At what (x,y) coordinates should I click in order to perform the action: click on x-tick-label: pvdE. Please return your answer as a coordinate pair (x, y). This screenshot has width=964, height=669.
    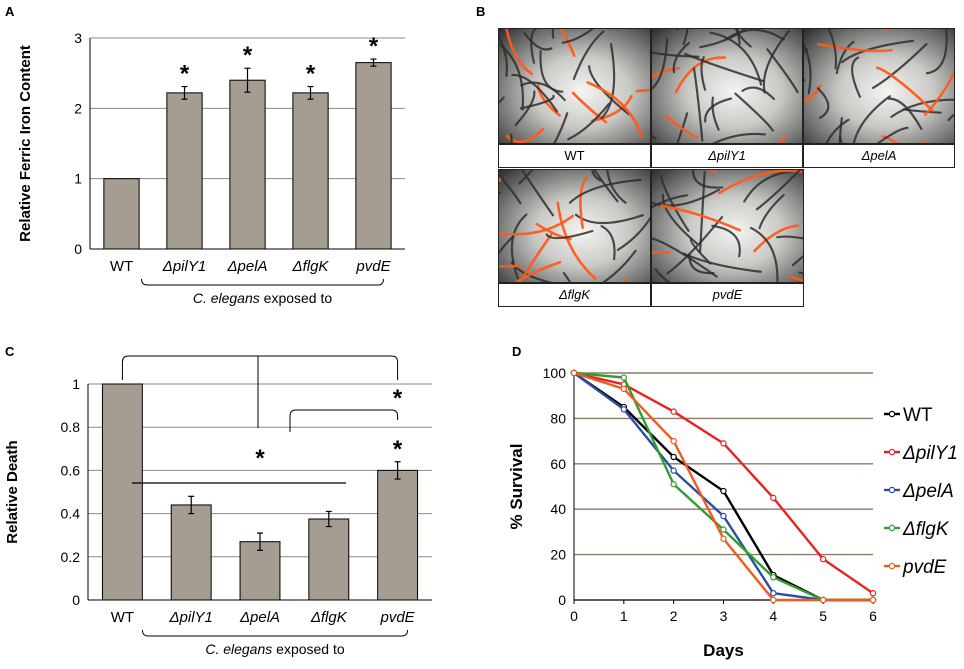
    Looking at the image, I should click on (397, 617).